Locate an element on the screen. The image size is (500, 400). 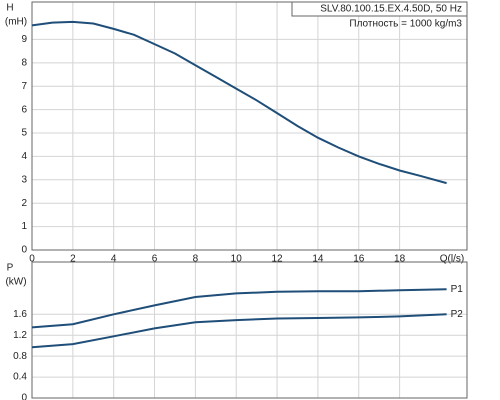
y-tick-label: 5 is located at coordinates (24, 133).